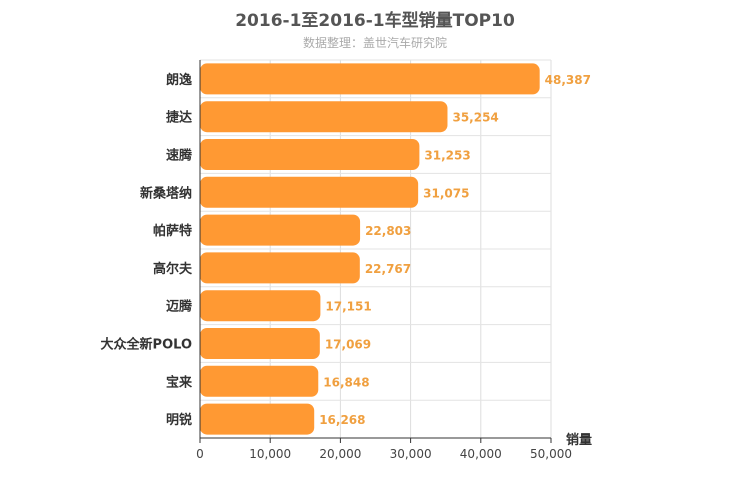  I want to click on value-label: 48,387, so click(568, 80).